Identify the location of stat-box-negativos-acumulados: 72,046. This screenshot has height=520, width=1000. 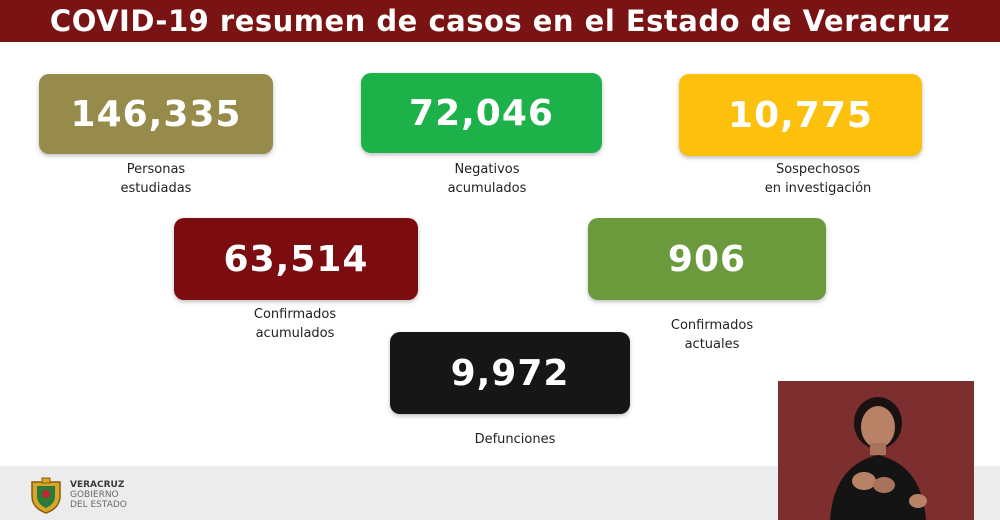
(481, 113).